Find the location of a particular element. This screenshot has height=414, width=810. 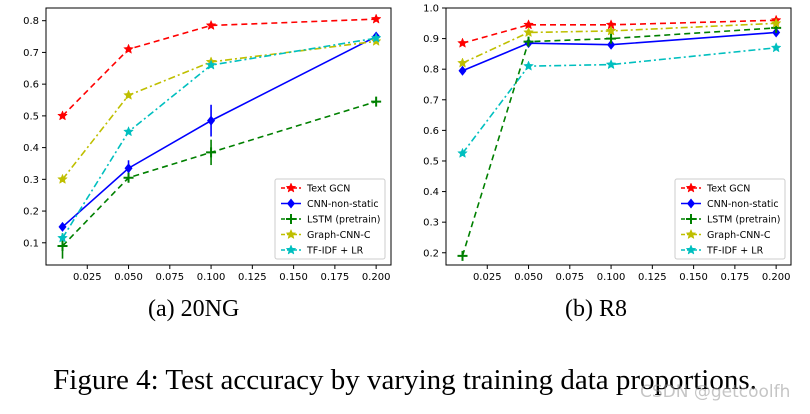

legend-box is located at coordinates (730, 219).